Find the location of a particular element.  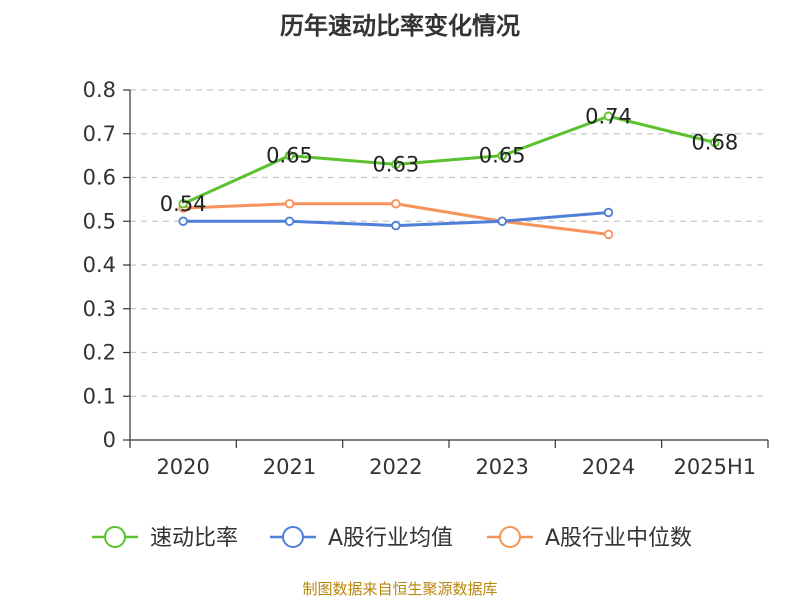

series is located at coordinates (449, 175).